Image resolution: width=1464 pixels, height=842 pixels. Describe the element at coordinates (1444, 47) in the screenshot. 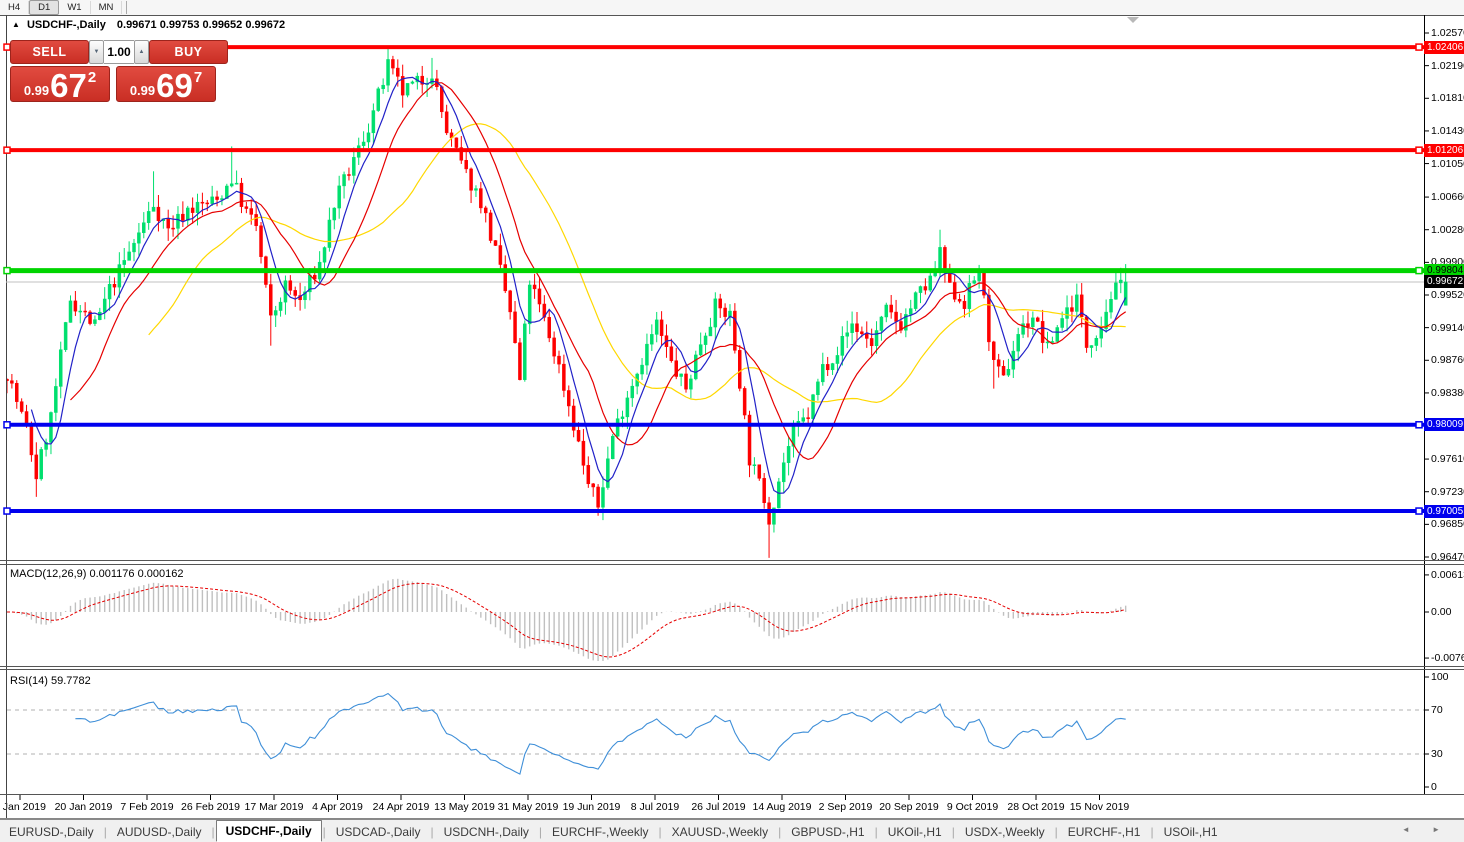

I see `level-price-label: 1.02406` at that location.